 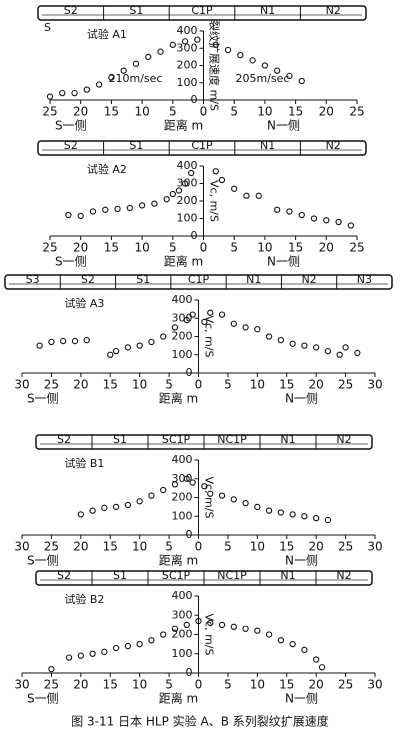 I want to click on x-axis-label: 距离 m, so click(x=179, y=560).